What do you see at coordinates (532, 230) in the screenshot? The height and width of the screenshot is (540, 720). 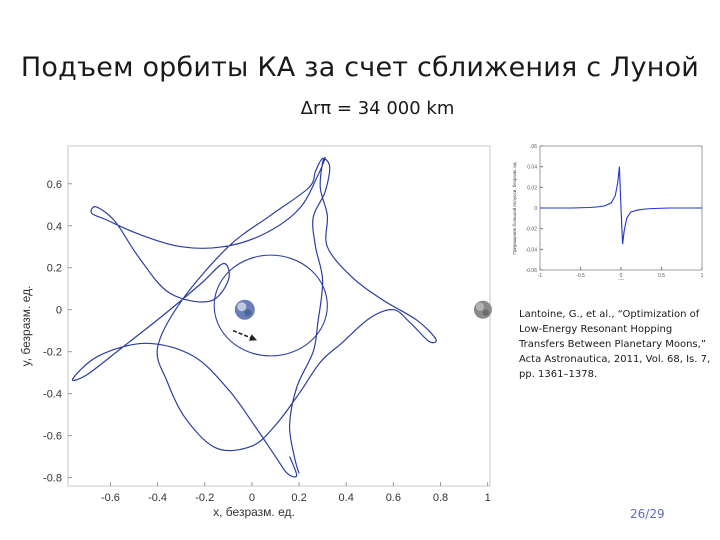 I see `inset-y-tick-label: -0.02` at bounding box center [532, 230].